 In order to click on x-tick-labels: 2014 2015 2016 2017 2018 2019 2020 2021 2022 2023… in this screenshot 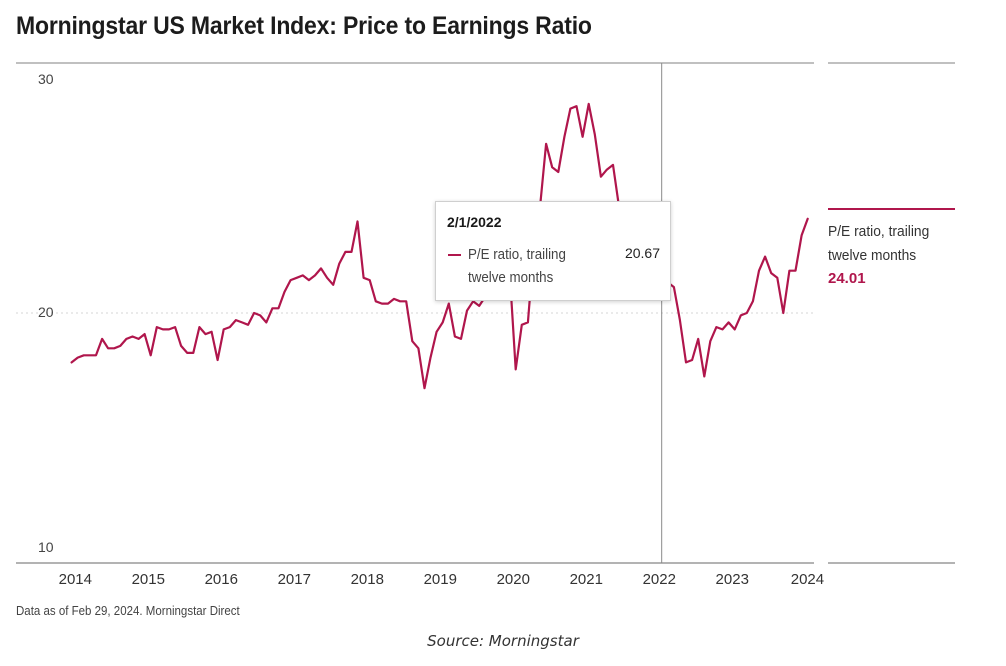, I will do `click(442, 579)`.